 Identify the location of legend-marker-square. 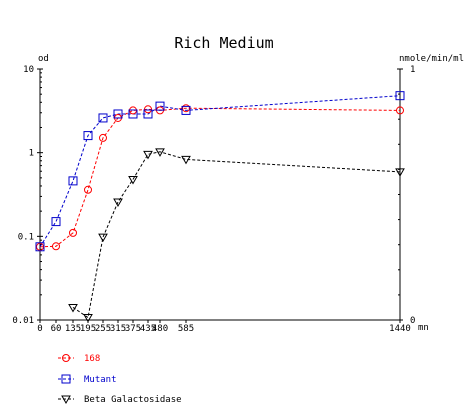
(66, 379).